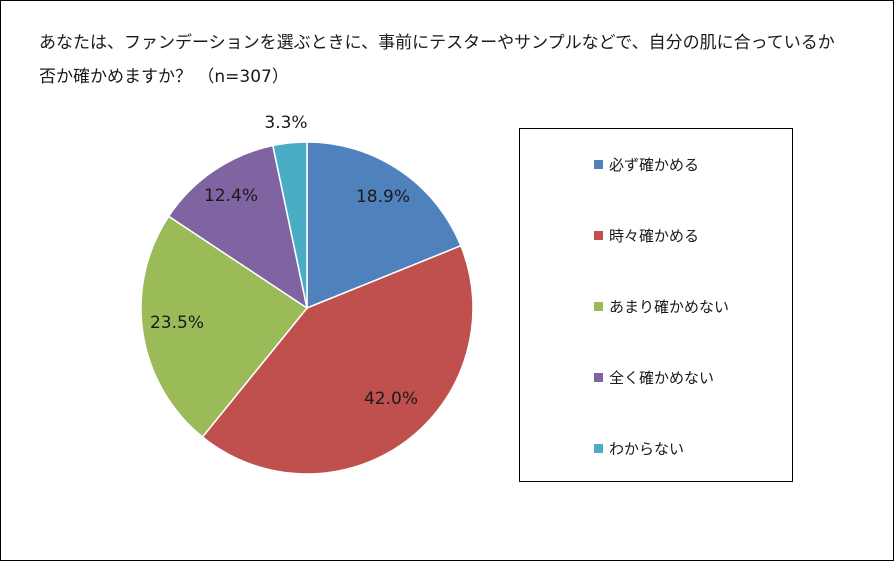 The height and width of the screenshot is (561, 894). Describe the element at coordinates (391, 399) in the screenshot. I see `data-label-2: 42.0%` at that location.